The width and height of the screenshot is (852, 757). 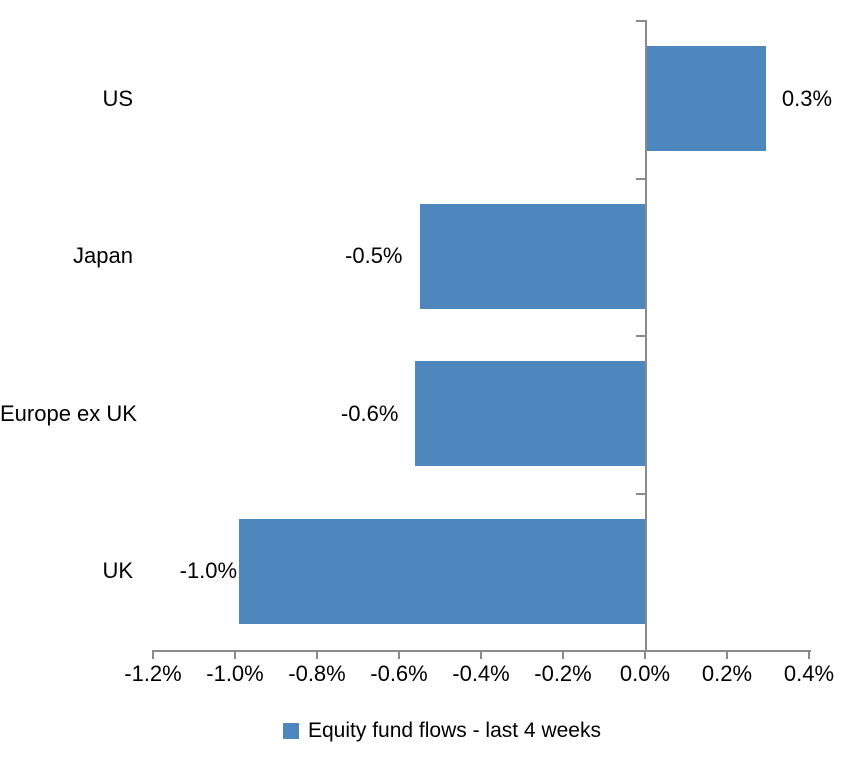 What do you see at coordinates (454, 730) in the screenshot?
I see `legend-label: Equity fund flows - last 4 weeks` at bounding box center [454, 730].